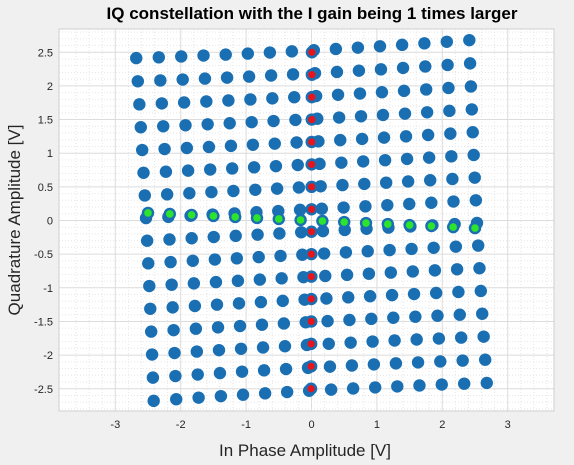  What do you see at coordinates (50, 154) in the screenshot?
I see `y-tick-label: 1` at bounding box center [50, 154].